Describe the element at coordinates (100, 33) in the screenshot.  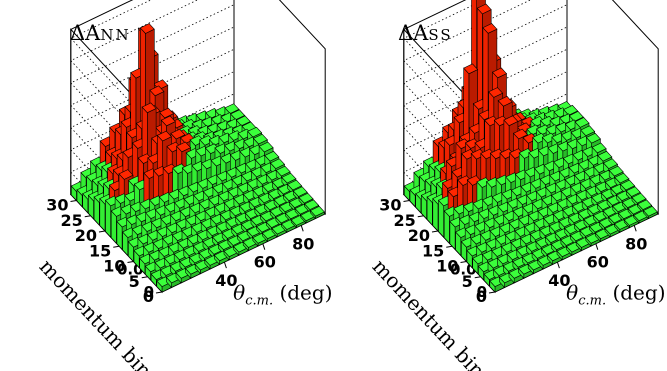
I see `panel-title: ΔANN` at that location.